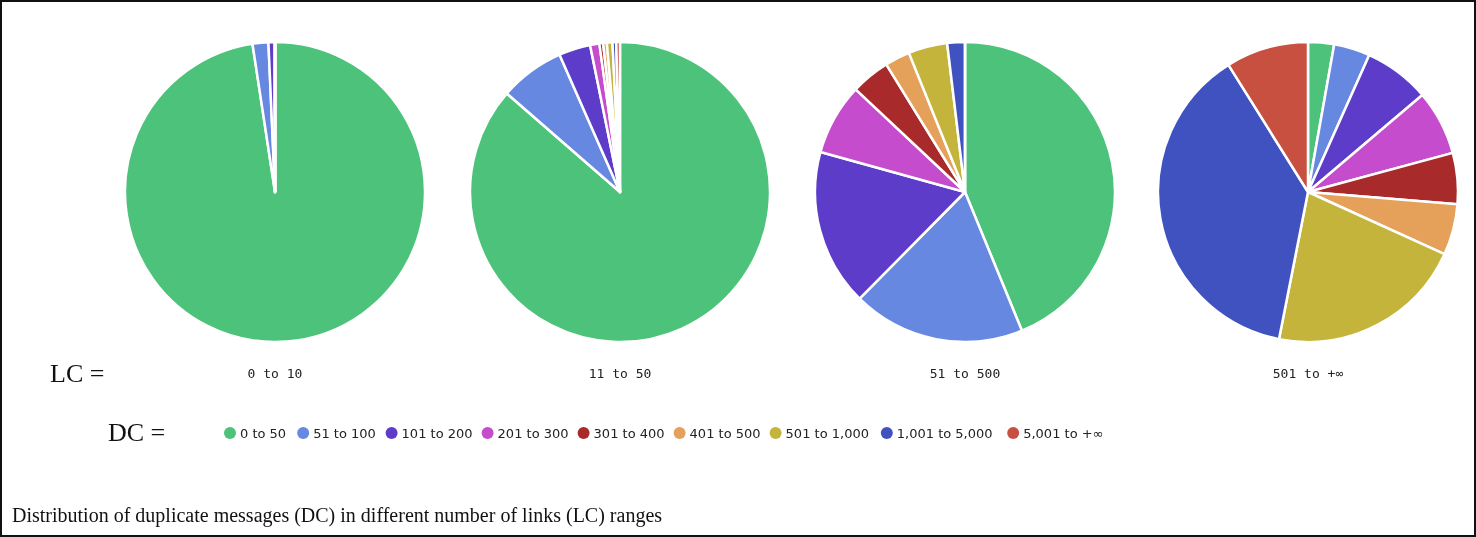 The width and height of the screenshot is (1476, 537). I want to click on legend-label: 1,001 to 5,000, so click(944, 433).